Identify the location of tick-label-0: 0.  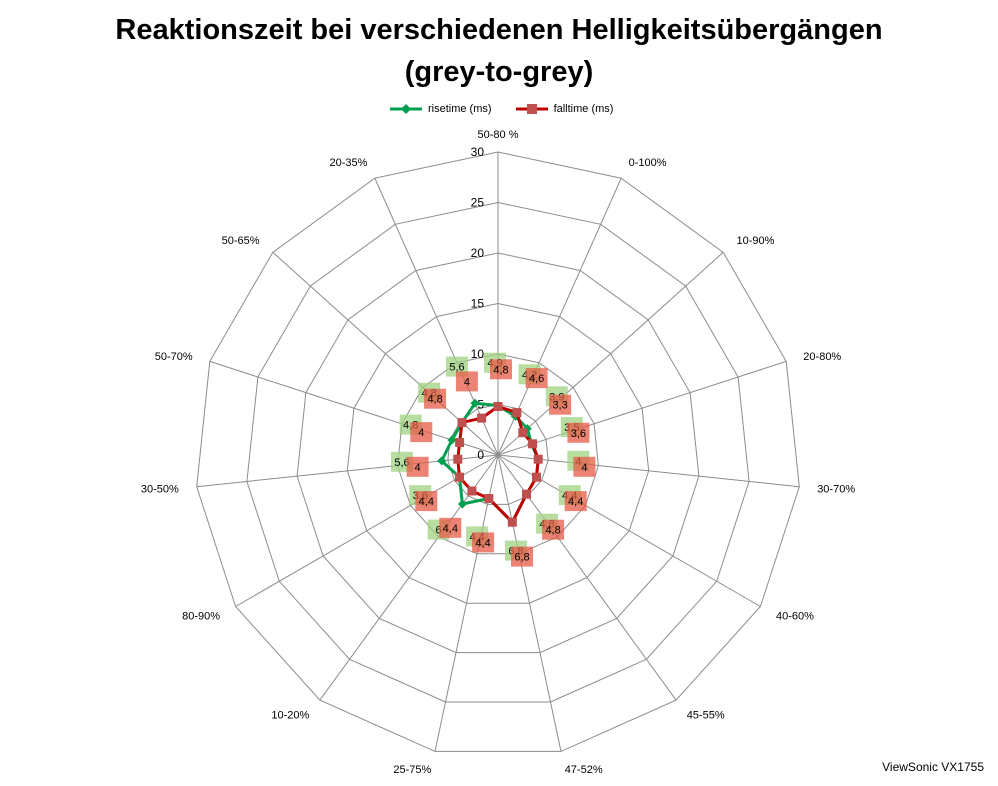
(480, 455).